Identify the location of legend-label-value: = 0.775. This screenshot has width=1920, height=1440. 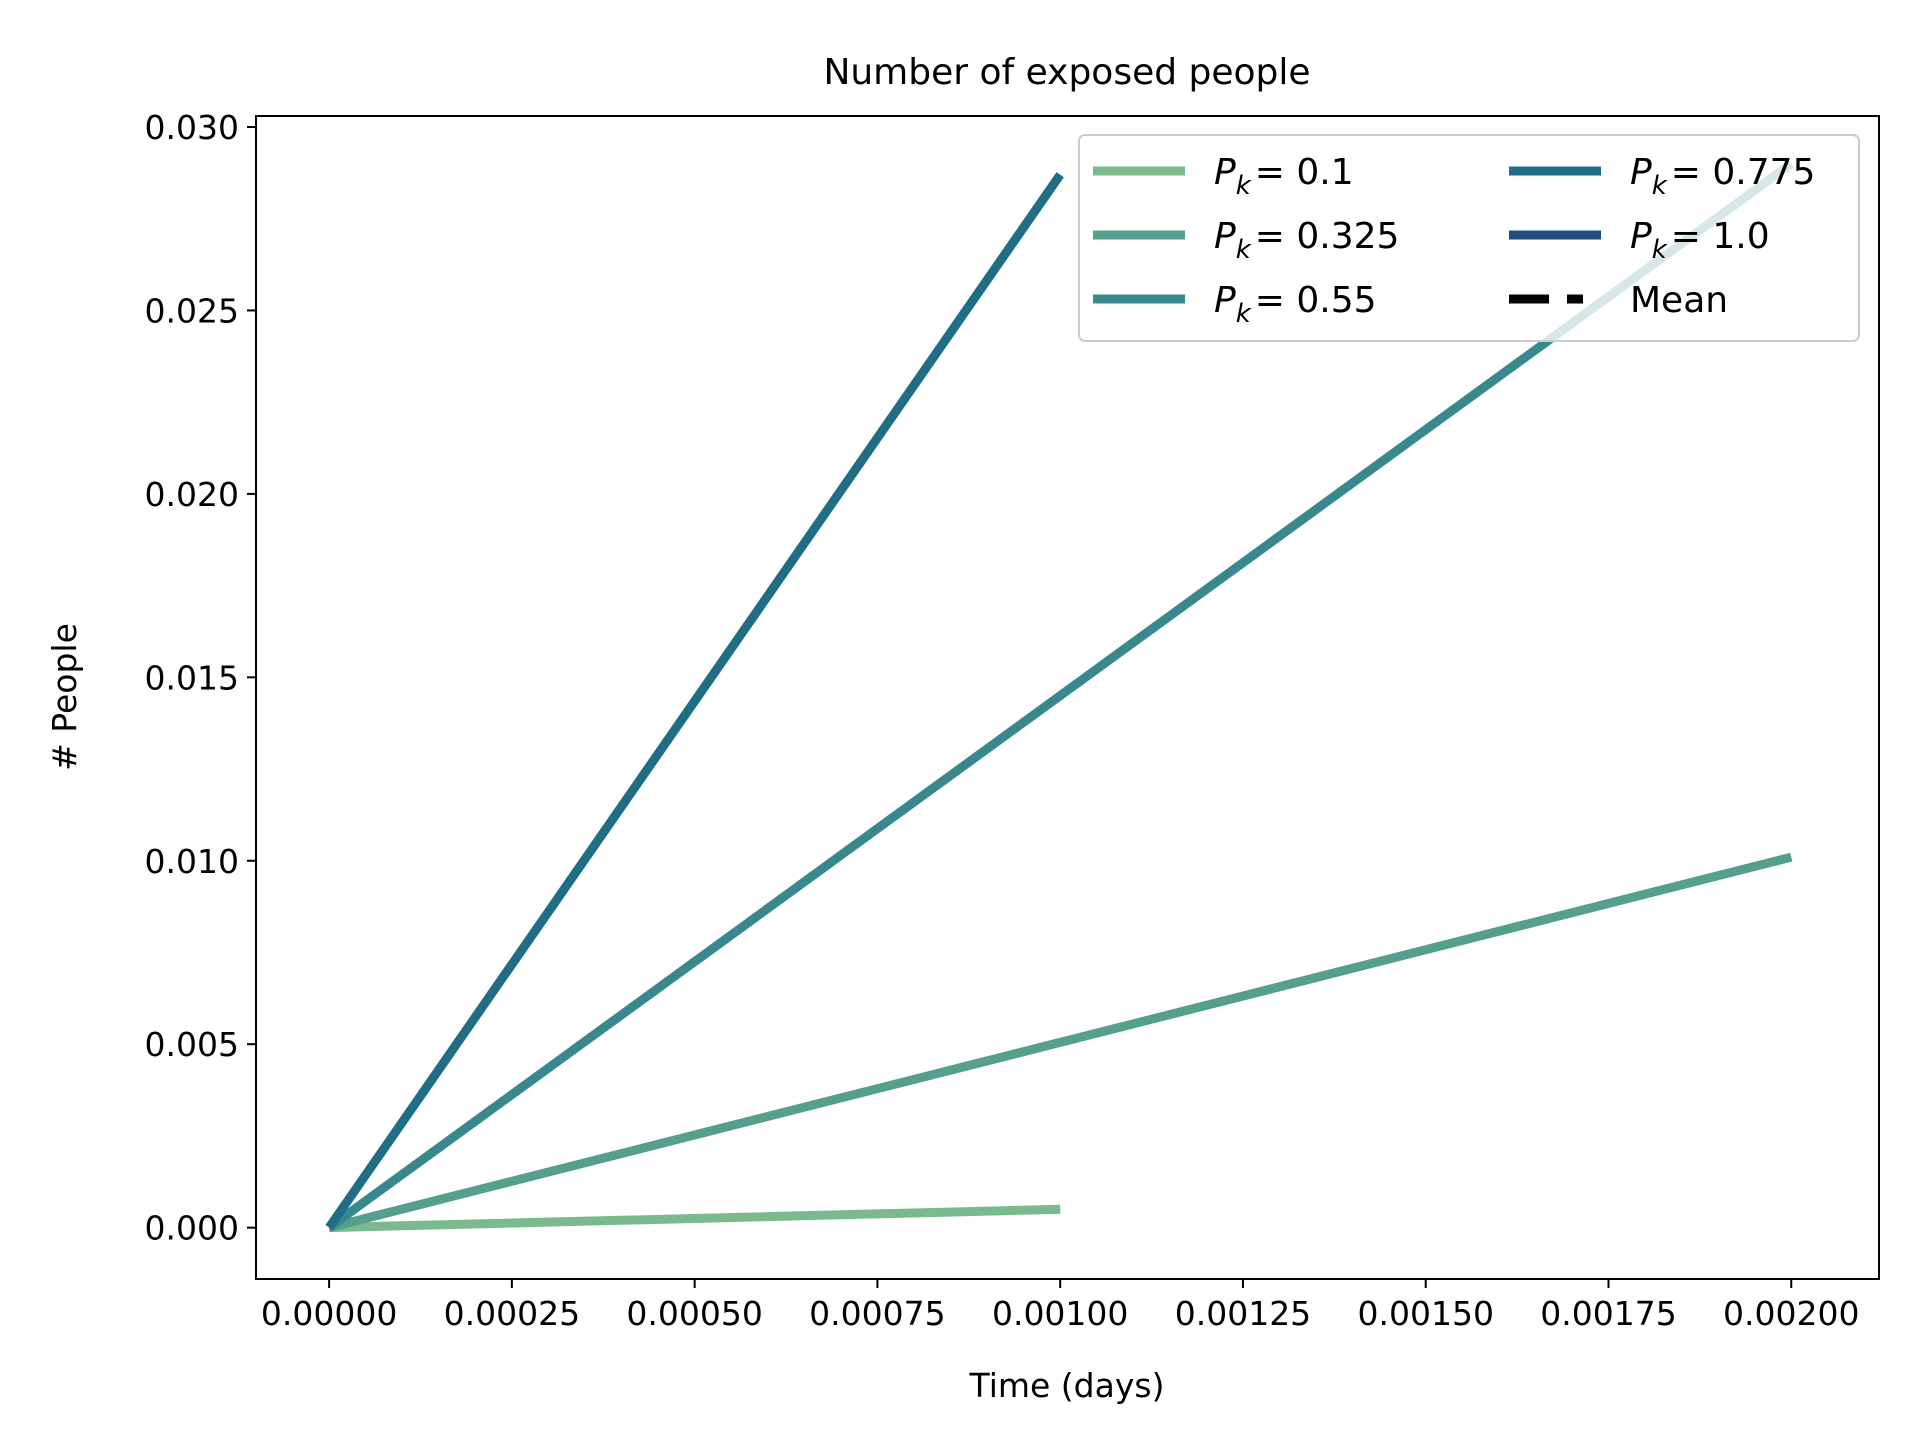
(1743, 172).